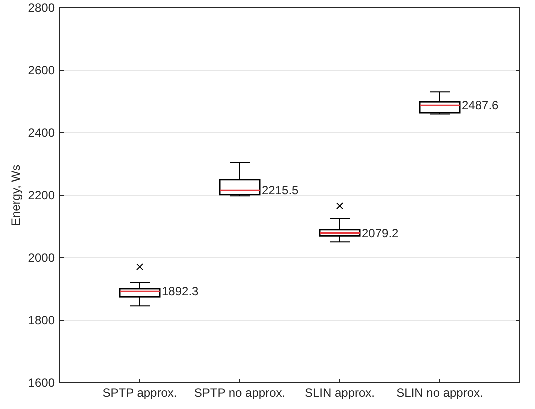 The width and height of the screenshot is (535, 409). Describe the element at coordinates (16, 195) in the screenshot. I see `y-axis-title: Energy, Ws` at that location.